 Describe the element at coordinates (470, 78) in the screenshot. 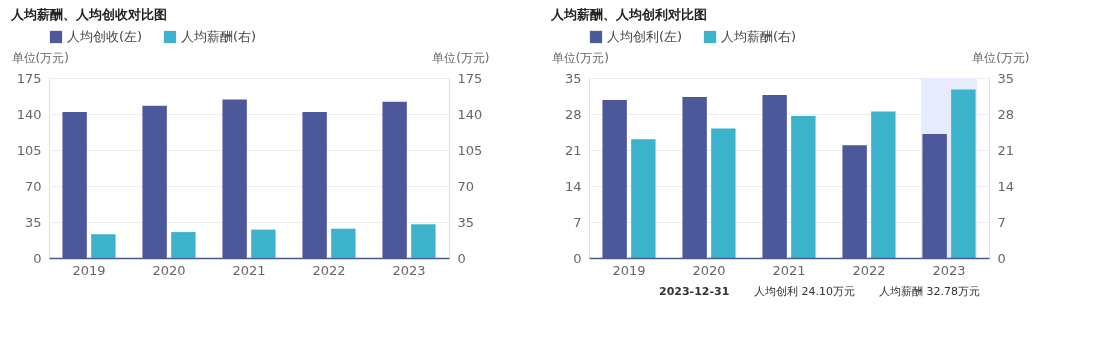

I see `y2-tick-label: 175` at that location.